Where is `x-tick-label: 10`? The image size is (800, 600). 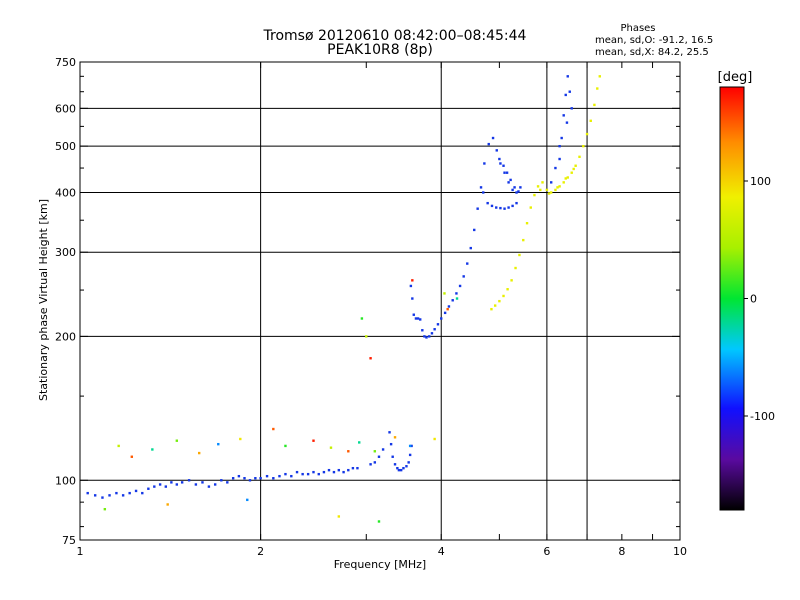 x-tick-label: 10 is located at coordinates (680, 551).